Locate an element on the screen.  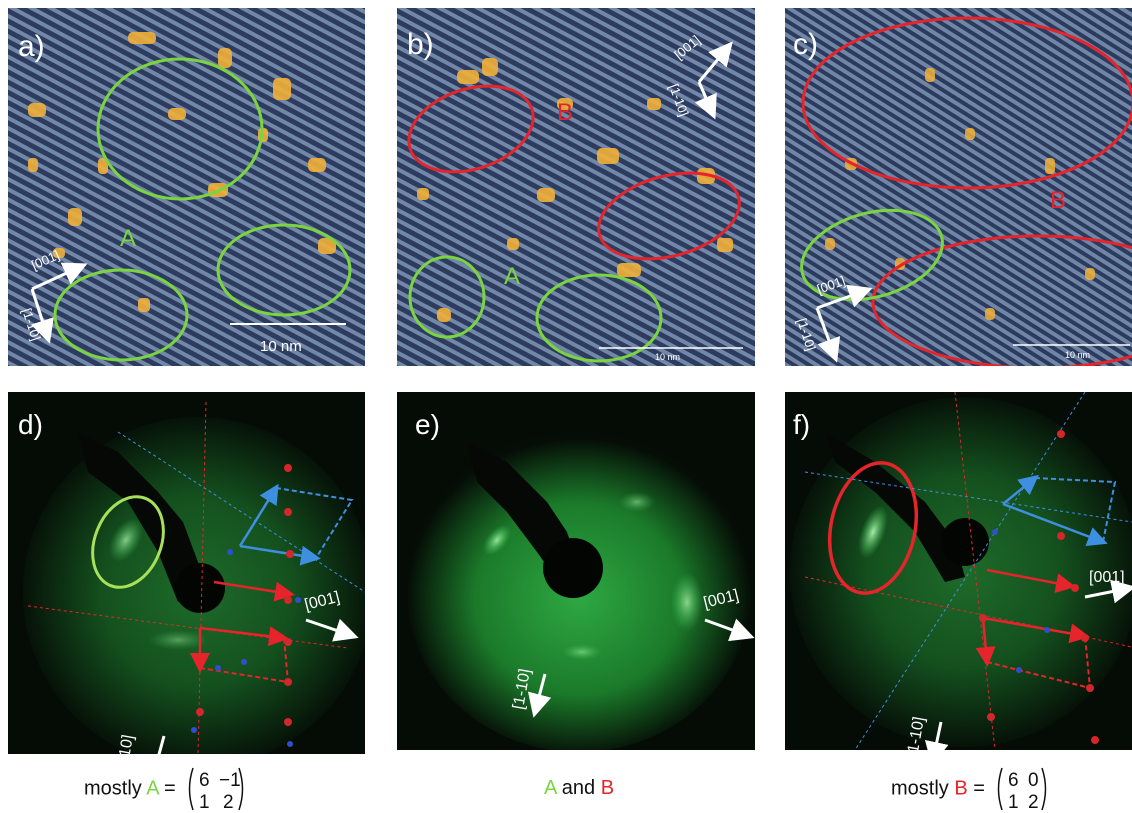
stm-image-a: a) A 10 nm [001] [1-10] is located at coordinates (186, 187).